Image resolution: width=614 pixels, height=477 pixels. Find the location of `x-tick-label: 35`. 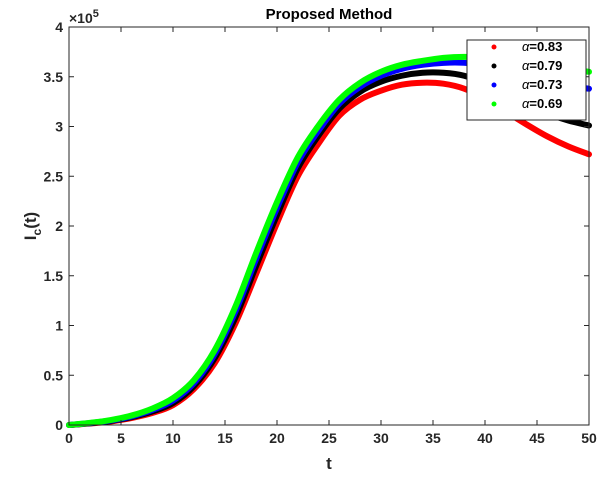

x-tick-label: 35 is located at coordinates (433, 438).